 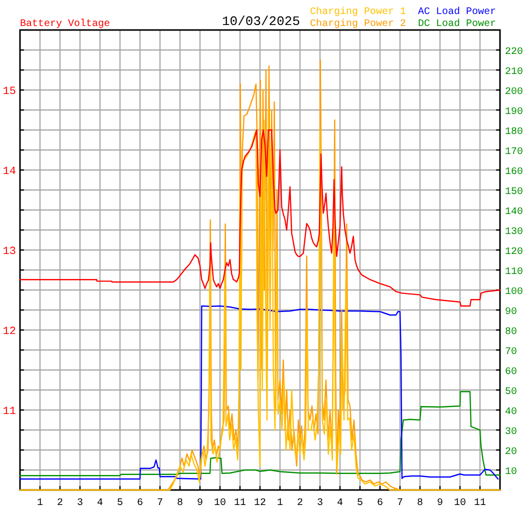 What do you see at coordinates (514, 252) in the screenshot?
I see `y2-tick-label: 120` at bounding box center [514, 252].